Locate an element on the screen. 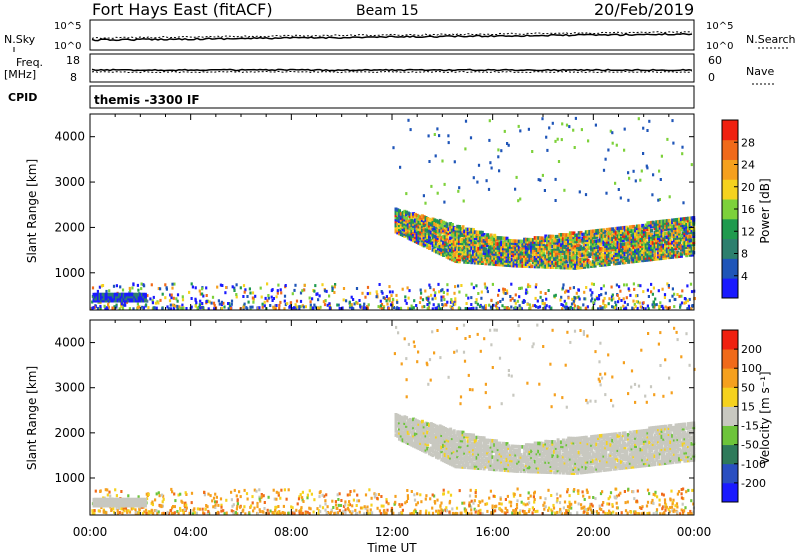  cpid-frame is located at coordinates (392, 97).